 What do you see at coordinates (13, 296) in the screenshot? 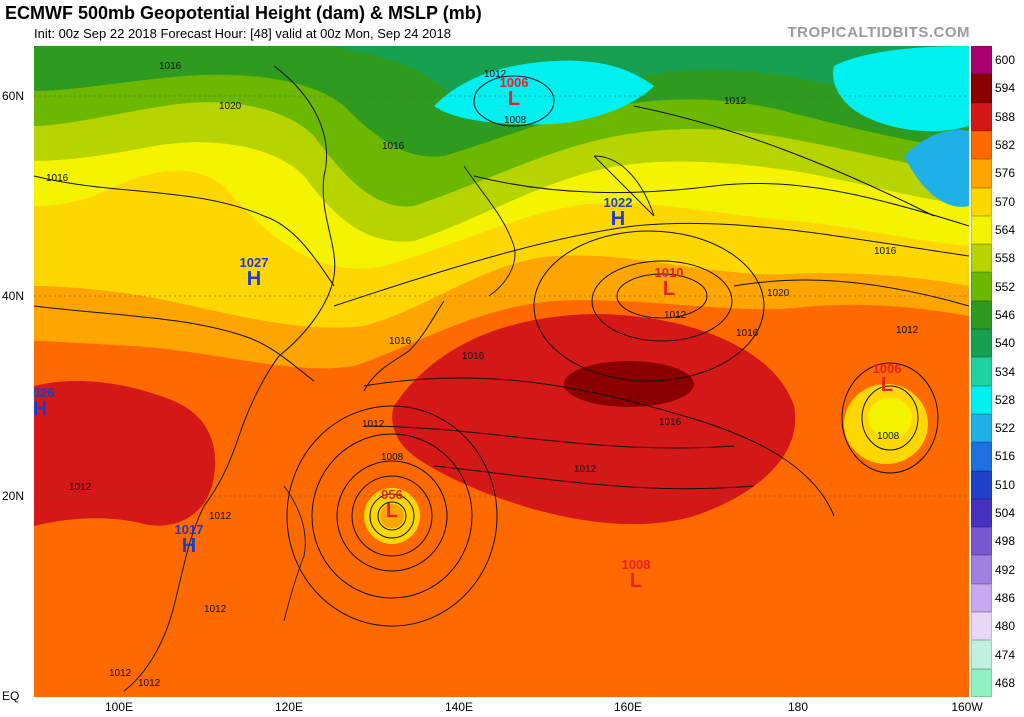
I see `lat-label: 40N` at bounding box center [13, 296].